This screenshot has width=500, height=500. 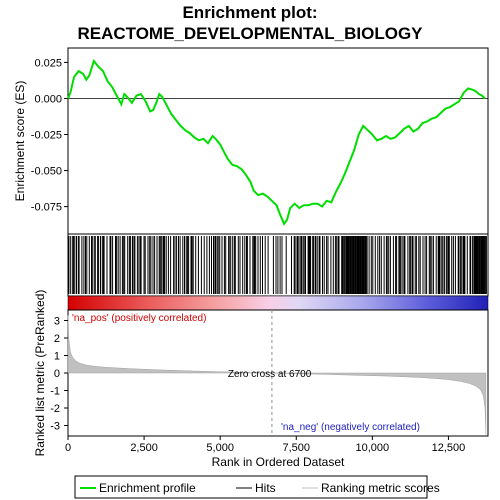 I want to click on chart-title-line1: Enrichment plot:, so click(x=249, y=12).